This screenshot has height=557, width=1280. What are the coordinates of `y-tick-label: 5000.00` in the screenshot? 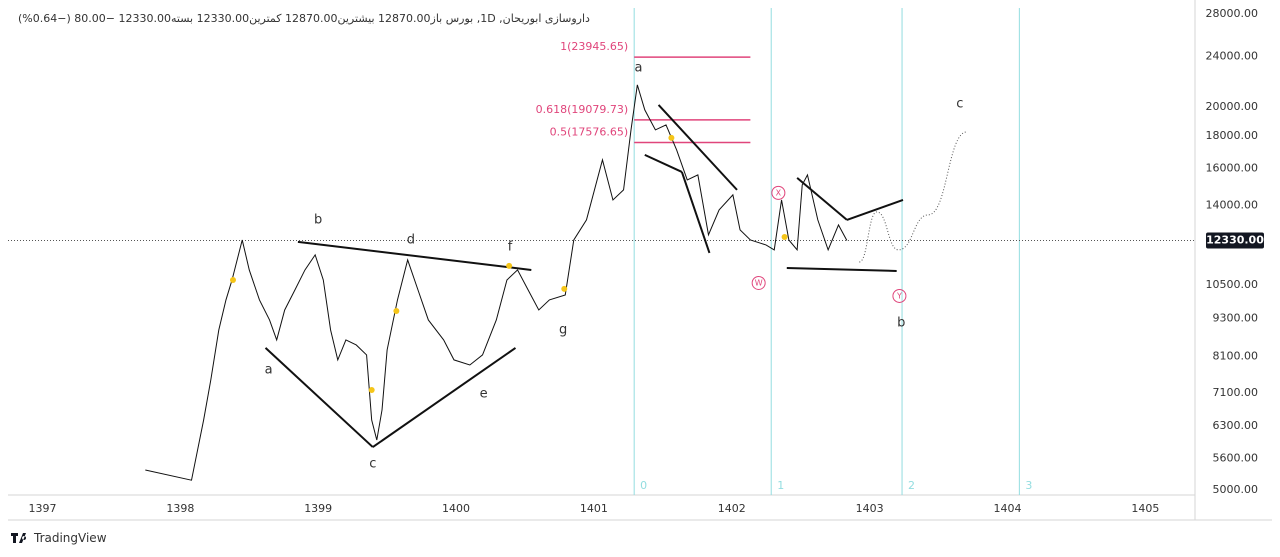 It's located at (1236, 489).